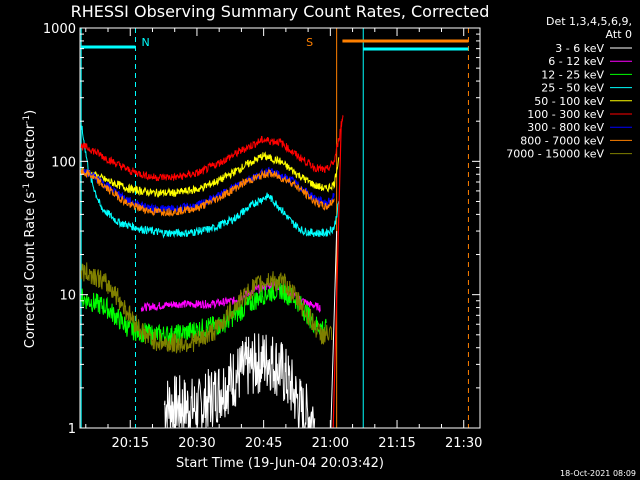  I want to click on y-tick-label: 1, so click(72, 429).